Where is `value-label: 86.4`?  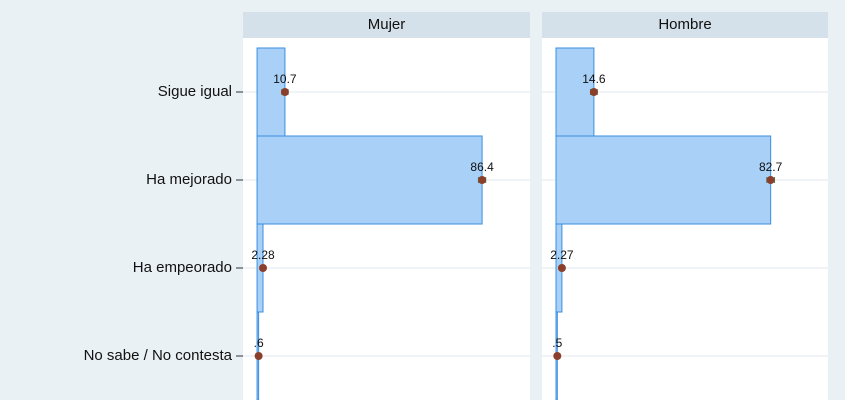
value-label: 86.4 is located at coordinates (482, 167).